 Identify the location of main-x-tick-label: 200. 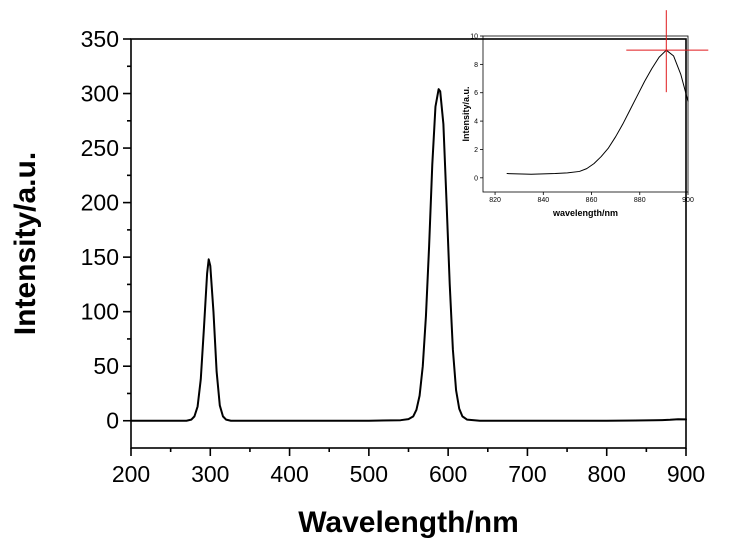
(131, 474).